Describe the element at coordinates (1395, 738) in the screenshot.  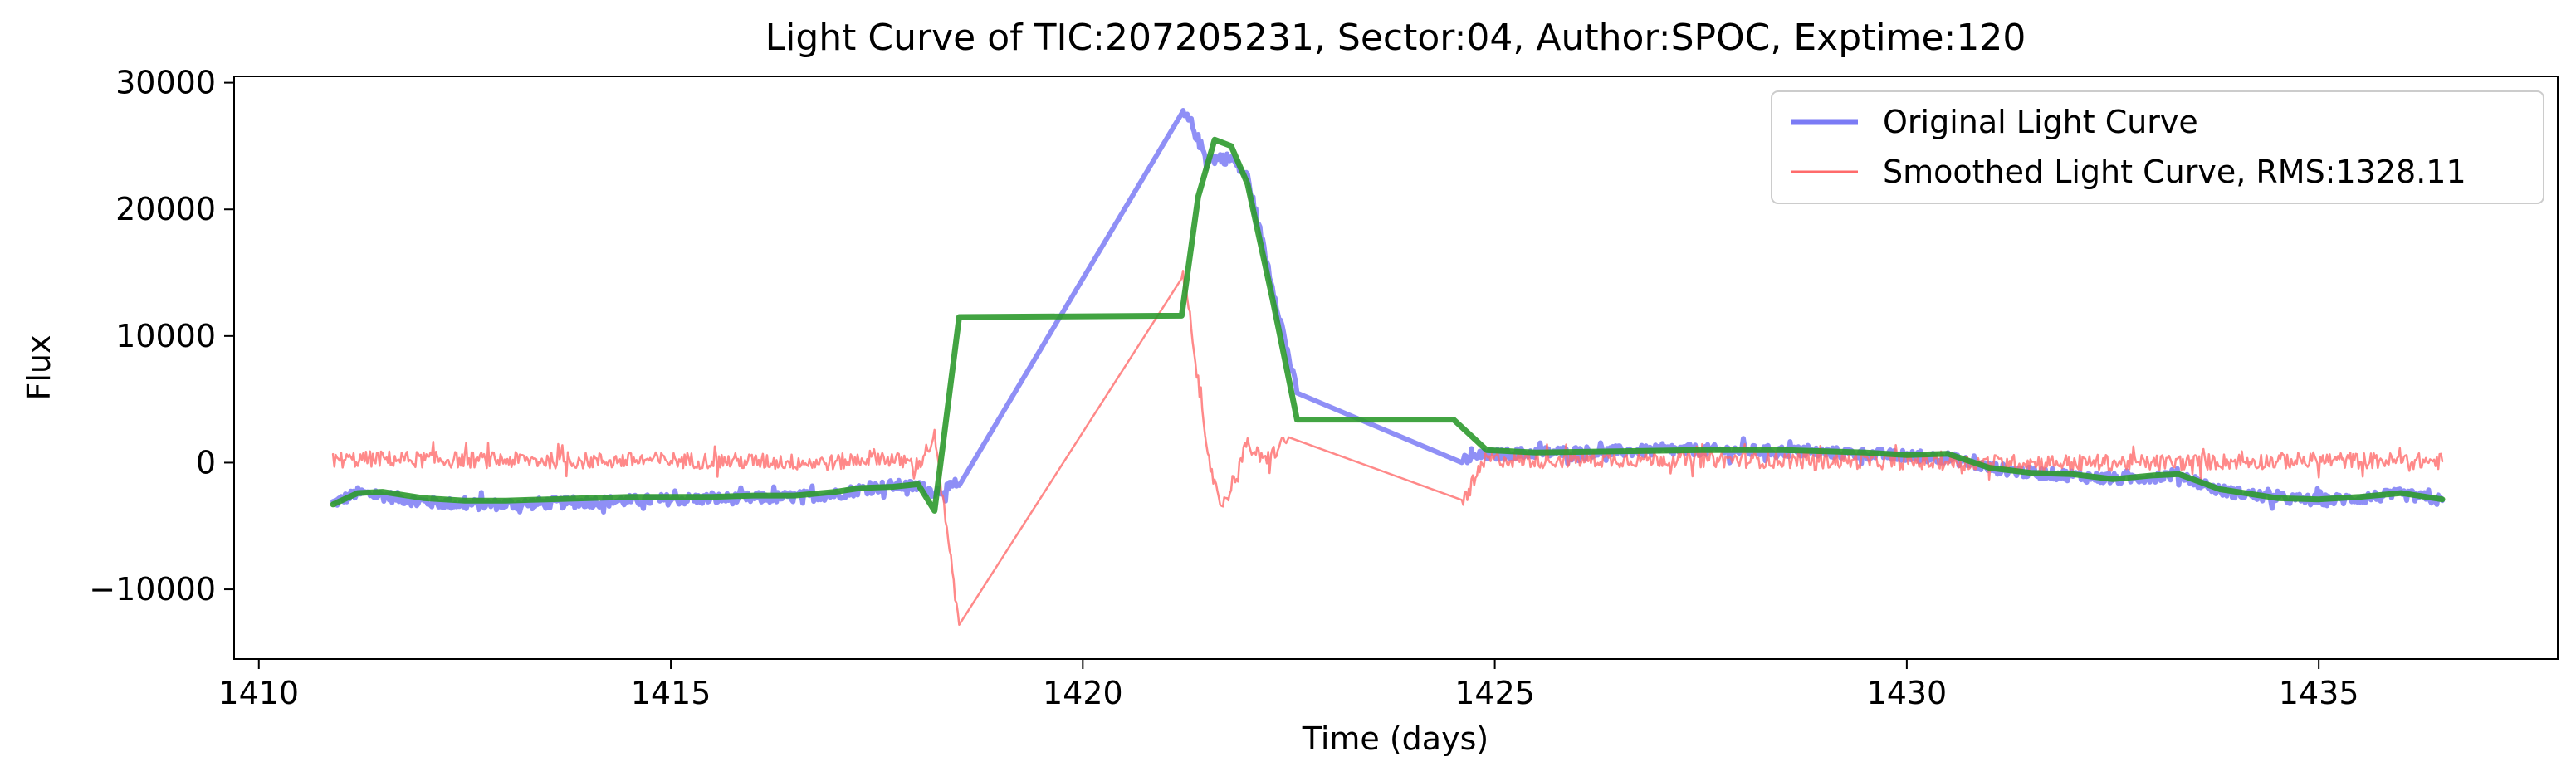
I see `x-axis-label: Time (days)` at that location.